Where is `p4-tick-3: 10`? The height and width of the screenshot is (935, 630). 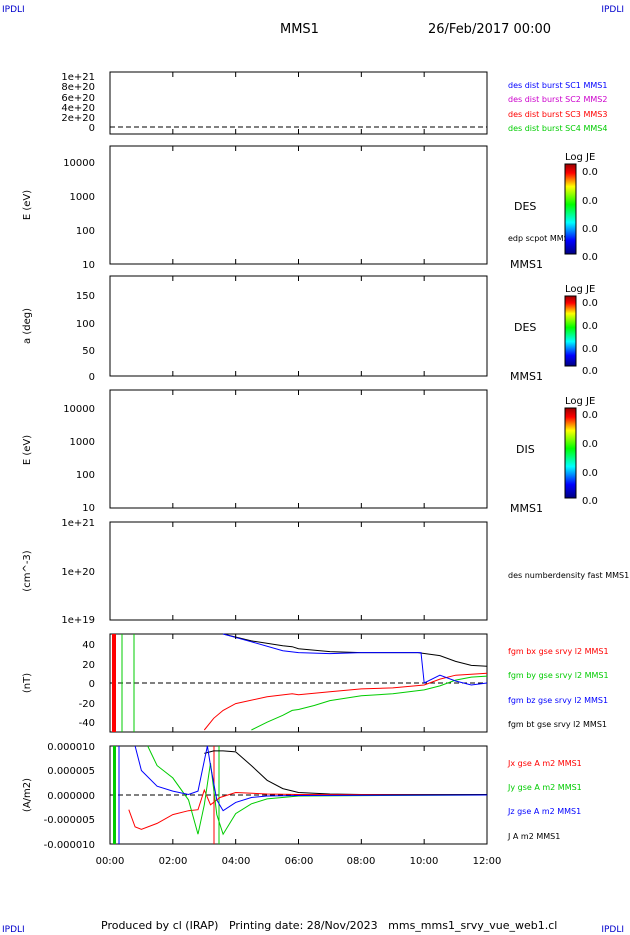 p4-tick-3: 10 is located at coordinates (88, 508).